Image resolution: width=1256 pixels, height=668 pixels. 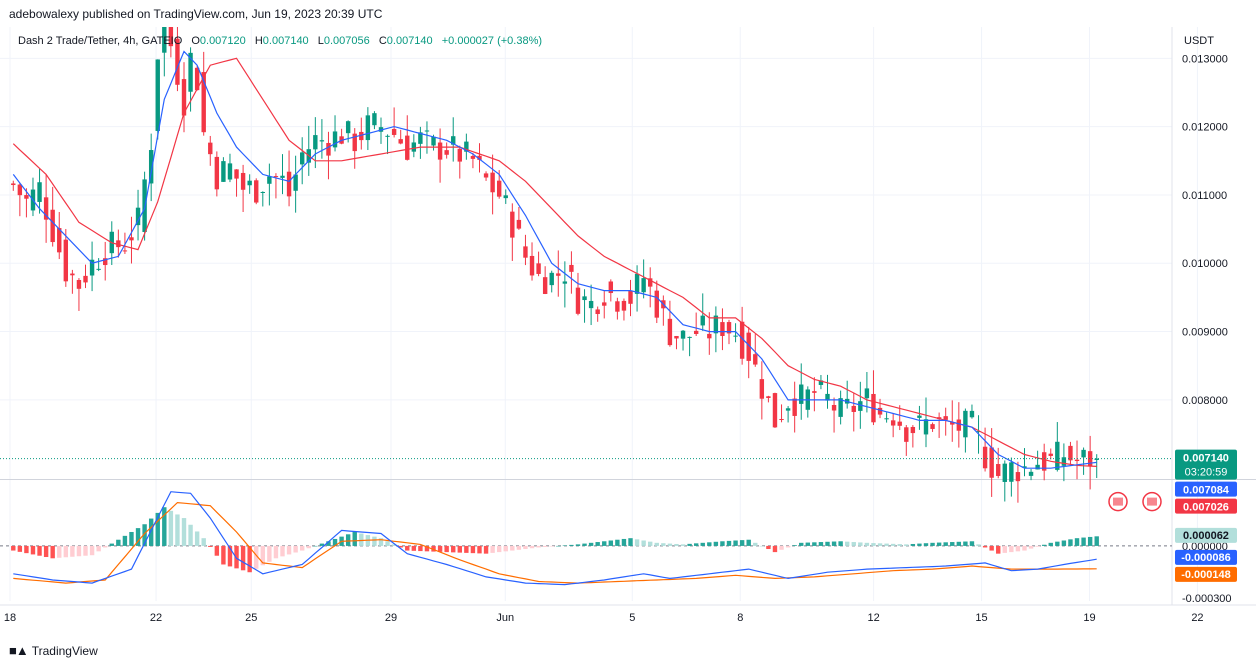 What do you see at coordinates (64, 650) in the screenshot?
I see `footer-brand: TradingView` at bounding box center [64, 650].